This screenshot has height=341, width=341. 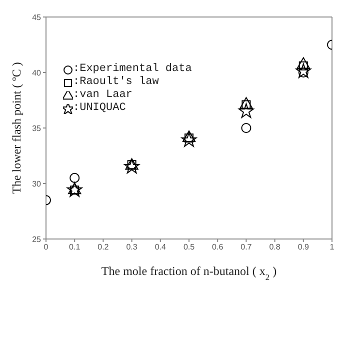 What do you see at coordinates (37, 128) in the screenshot?
I see `y-tick-label: 35` at bounding box center [37, 128].